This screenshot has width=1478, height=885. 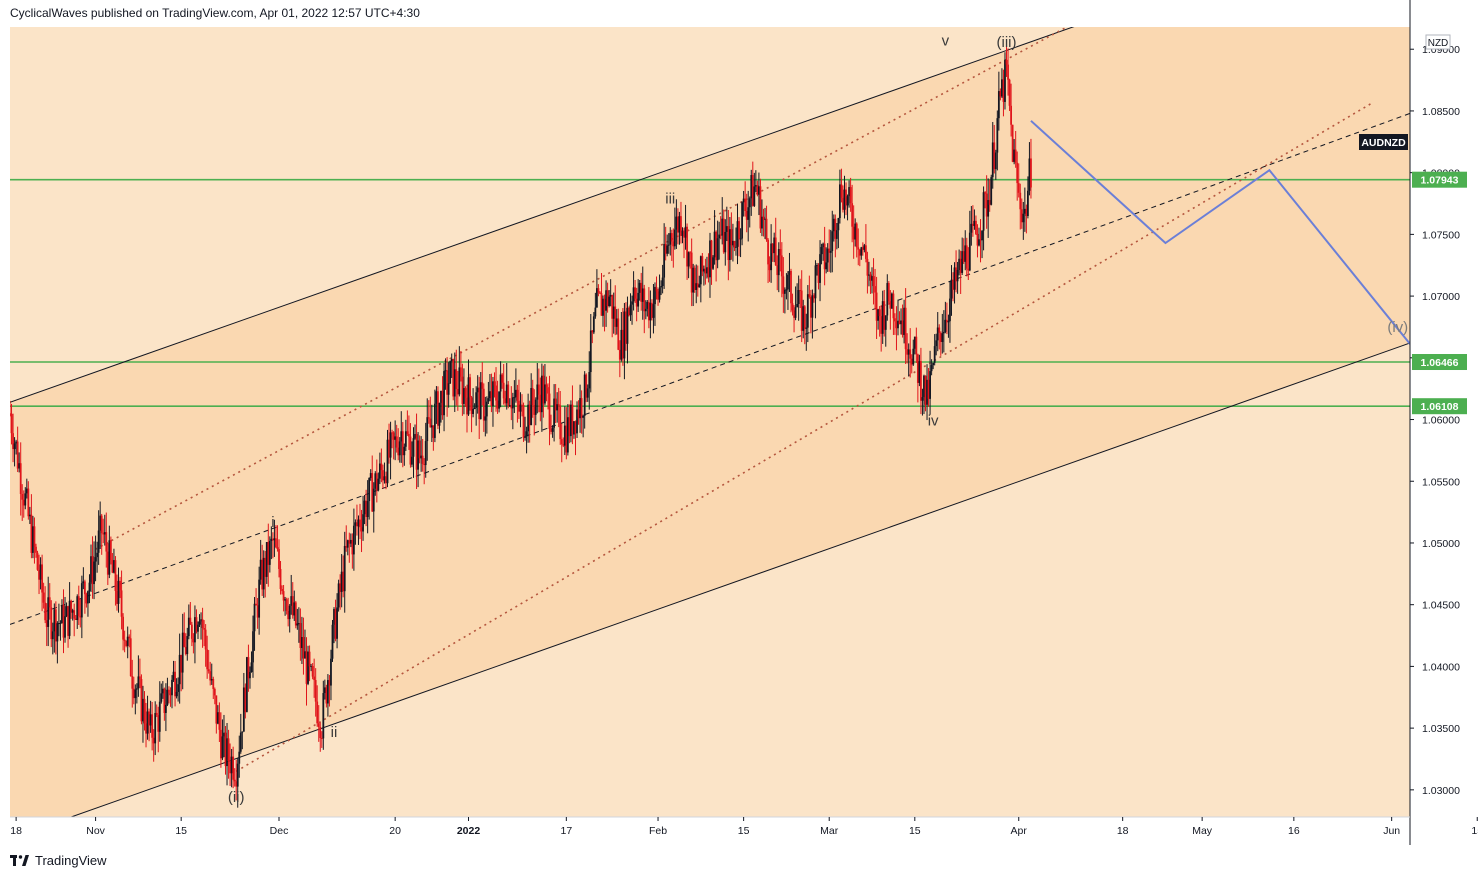 I want to click on price-tick-label: 1.03500, so click(x=1441, y=729).